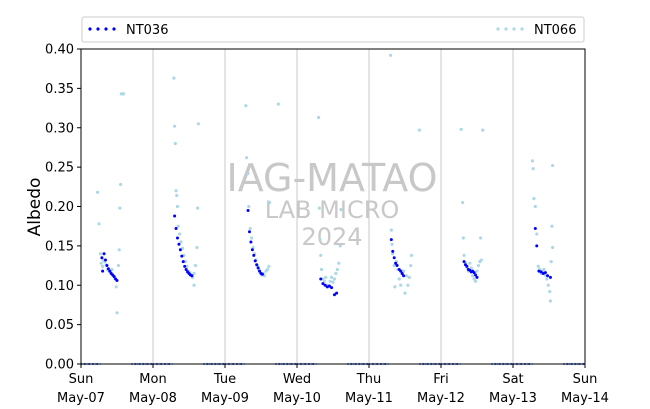  Describe the element at coordinates (59, 325) in the screenshot. I see `y-tick-label: 0.05` at that location.